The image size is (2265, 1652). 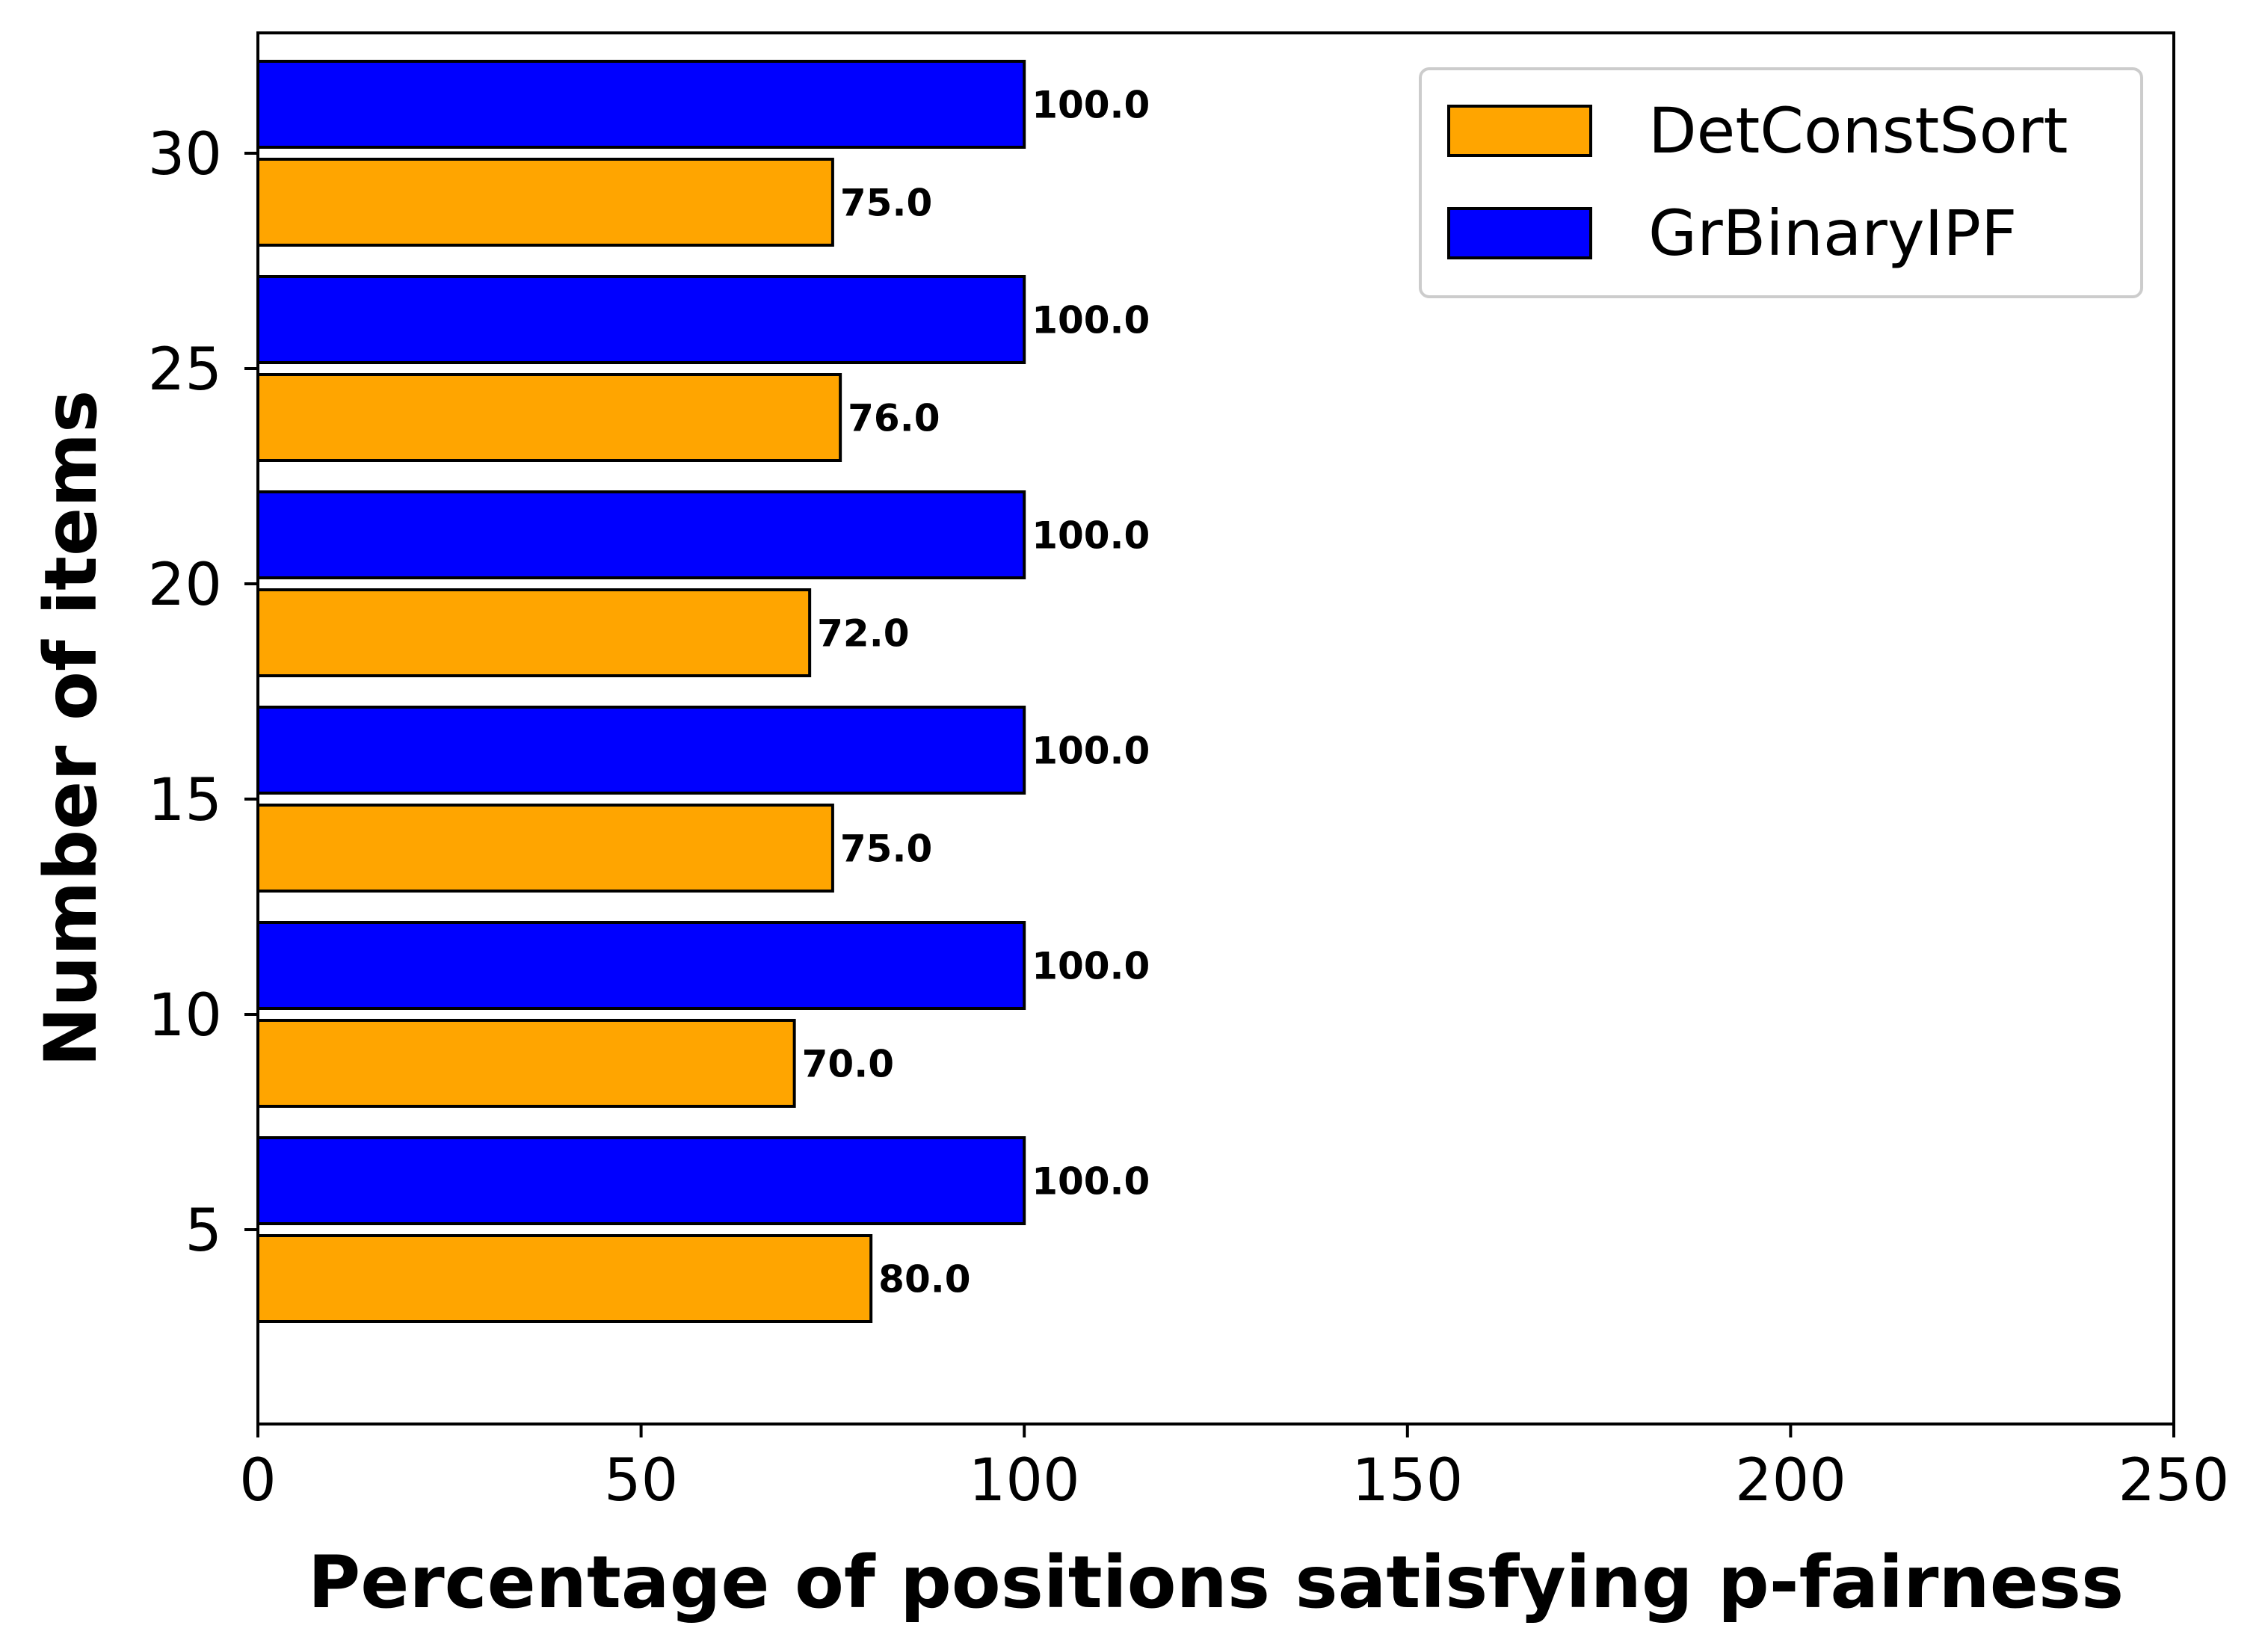 What do you see at coordinates (924, 1280) in the screenshot?
I see `value-label-detconstsort-5: 80.0` at bounding box center [924, 1280].